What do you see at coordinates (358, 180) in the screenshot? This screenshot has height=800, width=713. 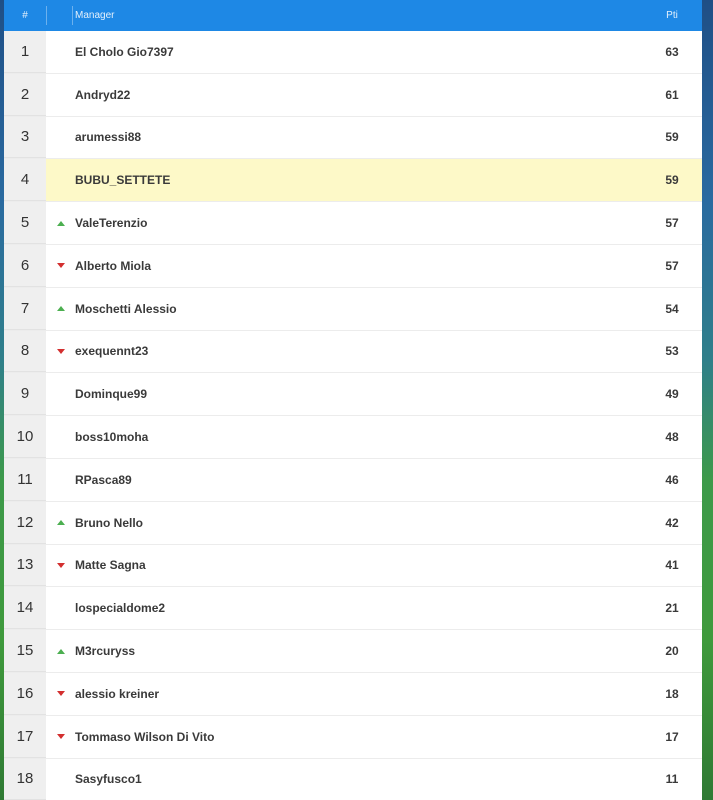 I see `manager-name: BUBU_SETTETE` at bounding box center [358, 180].